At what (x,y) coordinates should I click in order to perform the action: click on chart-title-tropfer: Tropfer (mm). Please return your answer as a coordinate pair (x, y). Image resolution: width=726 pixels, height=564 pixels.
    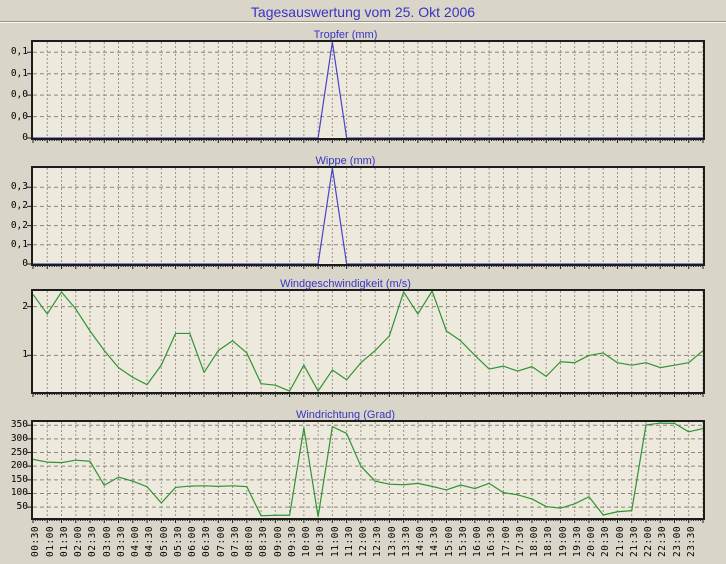
    Looking at the image, I should click on (345, 35).